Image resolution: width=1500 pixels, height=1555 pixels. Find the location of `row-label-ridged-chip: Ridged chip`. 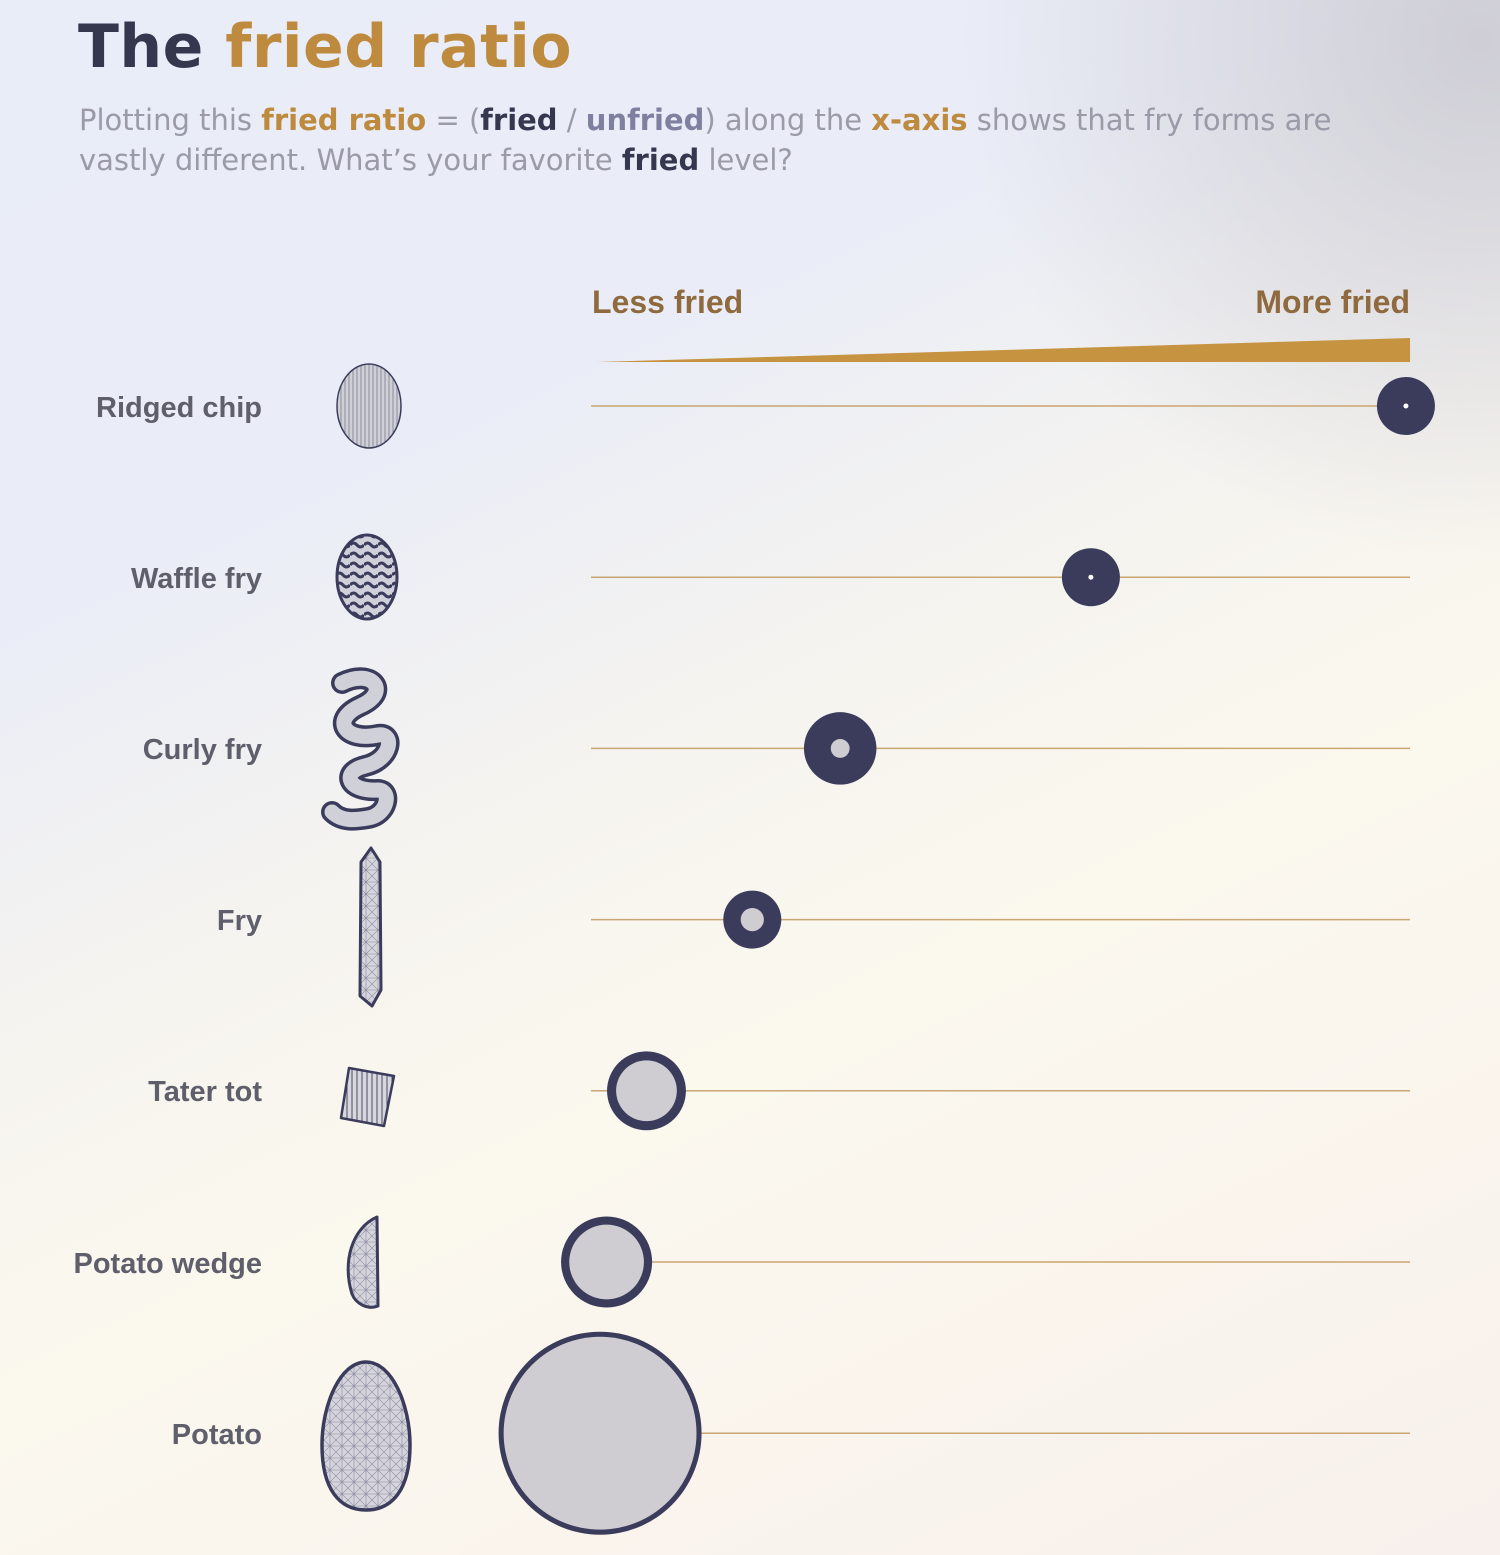

row-label-ridged-chip: Ridged chip is located at coordinates (179, 408).